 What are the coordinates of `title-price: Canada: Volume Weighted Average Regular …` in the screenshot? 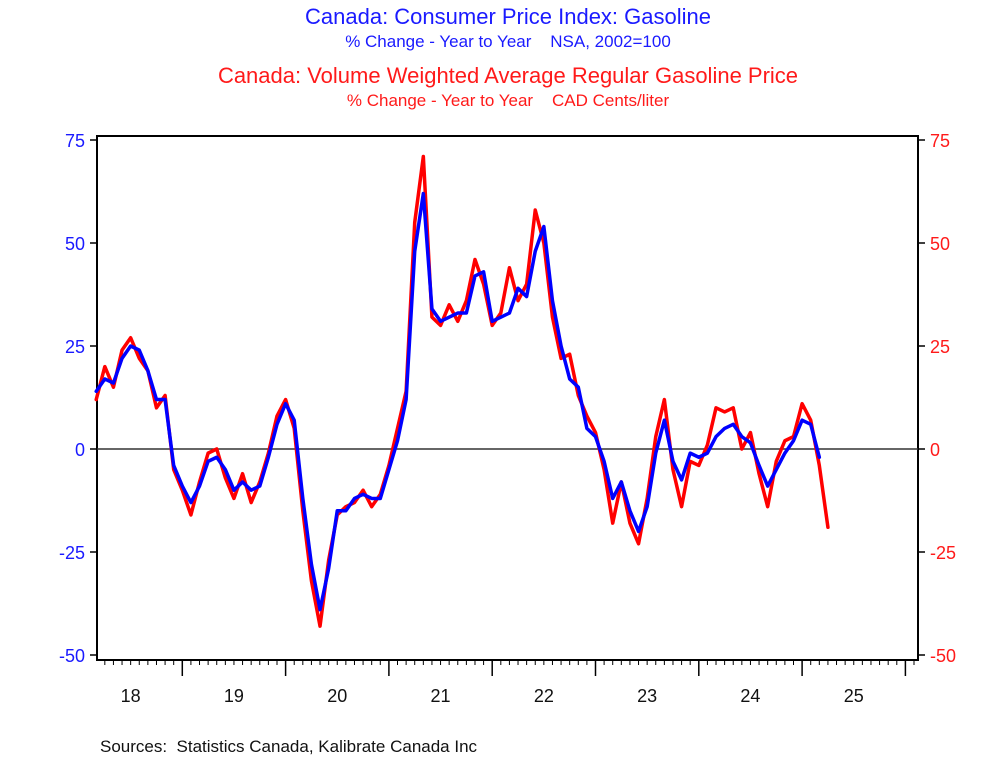 It's located at (508, 75).